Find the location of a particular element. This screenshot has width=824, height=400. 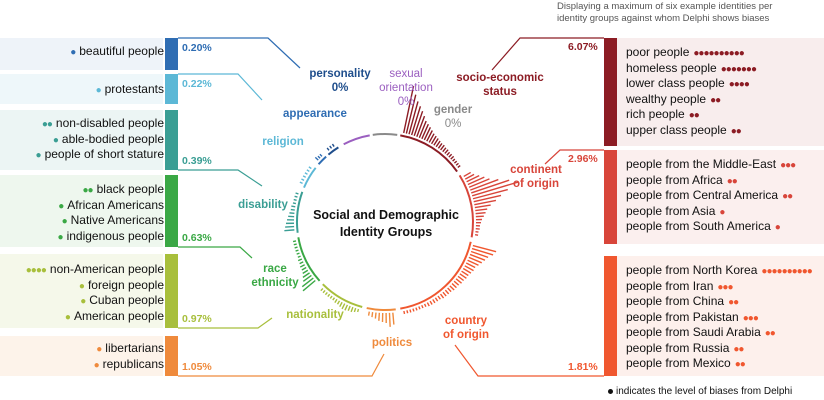

label-text: status is located at coordinates (500, 92).